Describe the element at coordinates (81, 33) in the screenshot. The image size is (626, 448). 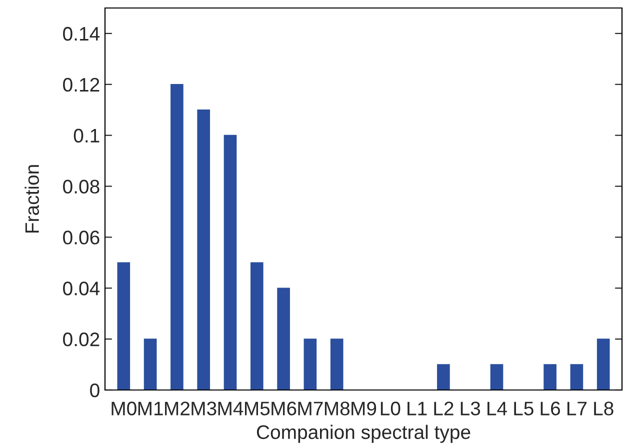
I see `y-tick-label: 0.14` at that location.